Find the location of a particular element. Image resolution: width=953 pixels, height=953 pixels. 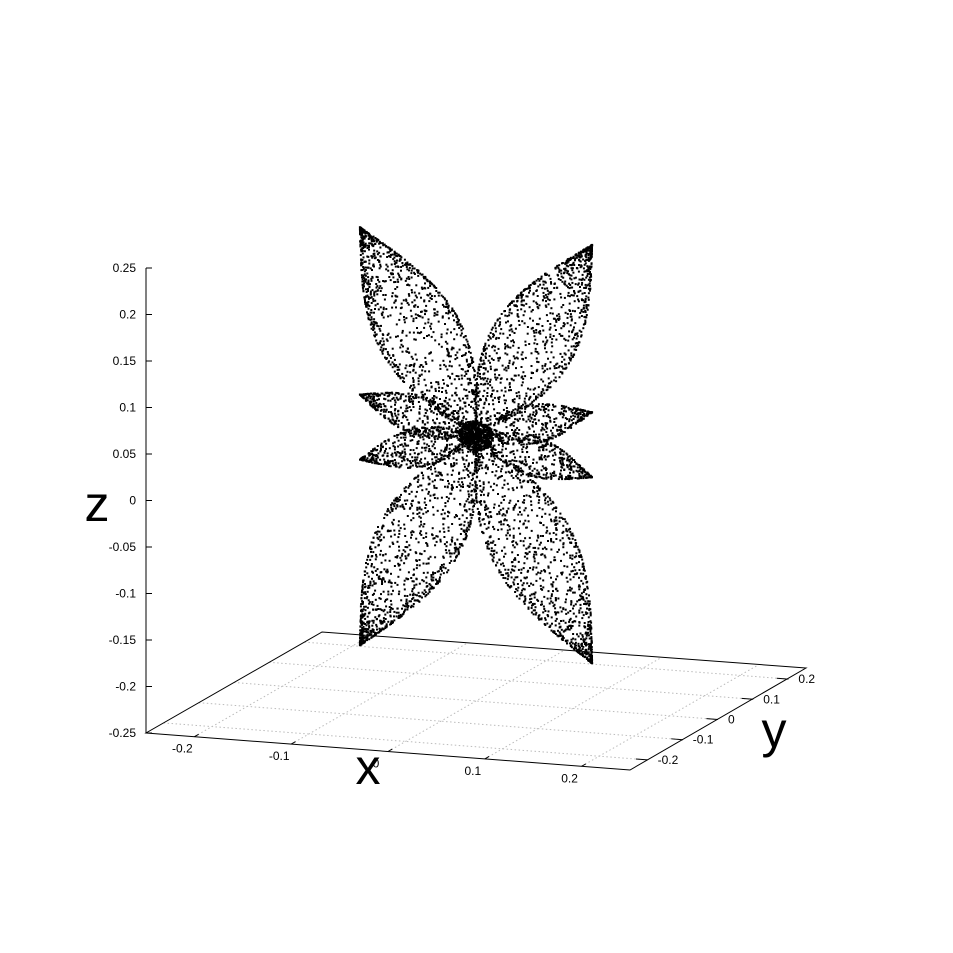

z-tick-label-3: -0.1 is located at coordinates (125, 594).